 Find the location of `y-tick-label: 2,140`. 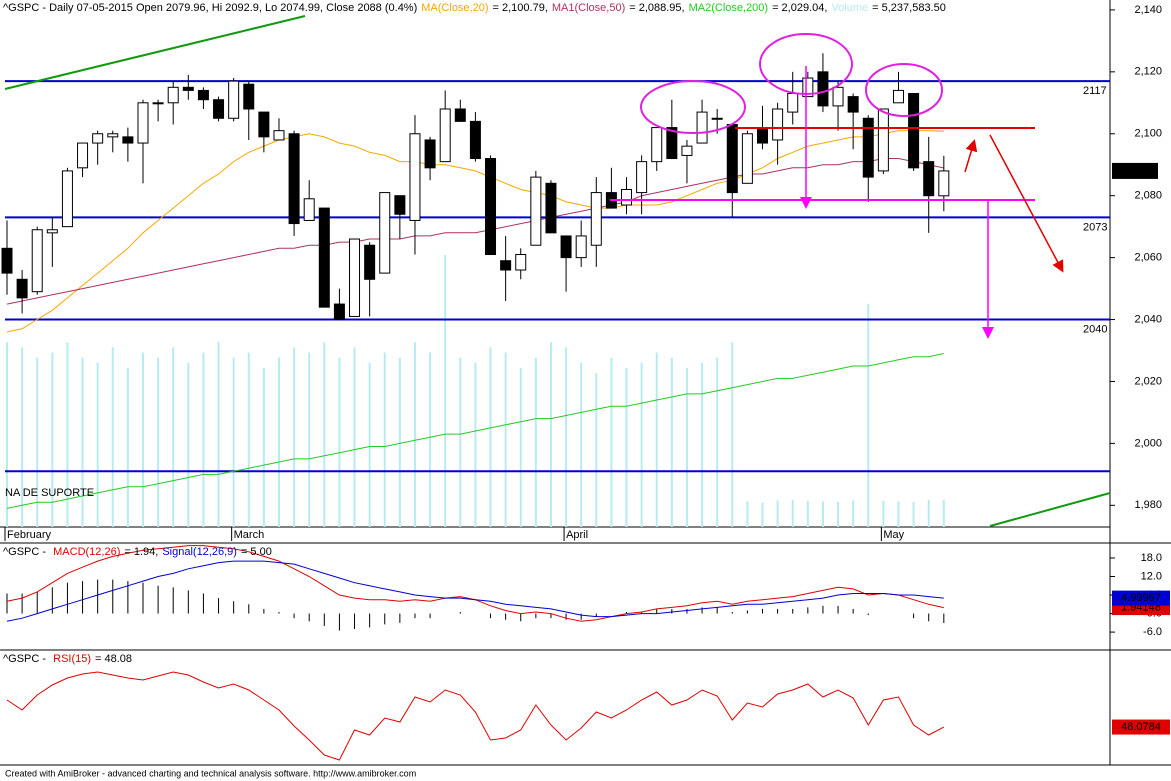

y-tick-label: 2,140 is located at coordinates (1148, 10).